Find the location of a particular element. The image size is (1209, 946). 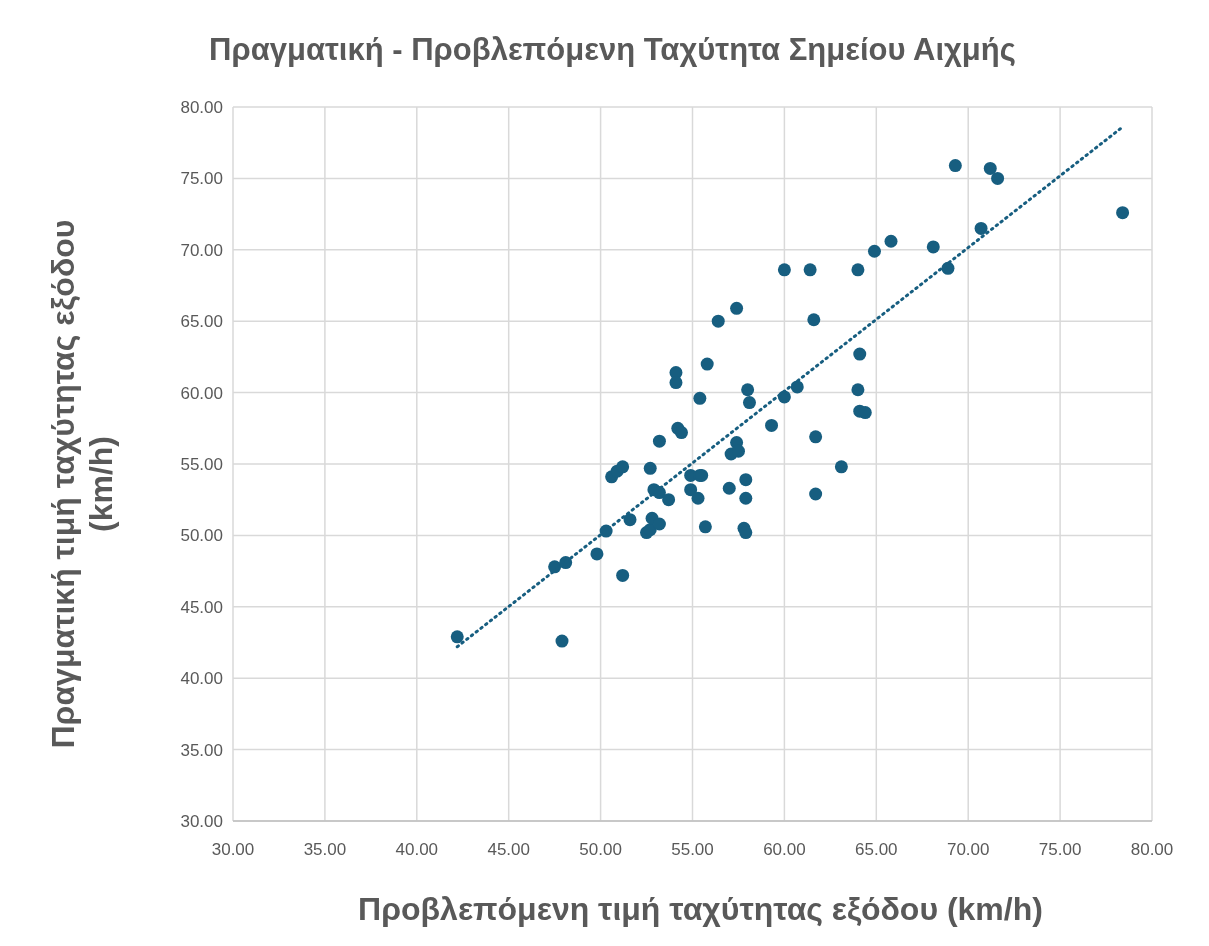

y-tick-label: 70.00 is located at coordinates (201, 250).